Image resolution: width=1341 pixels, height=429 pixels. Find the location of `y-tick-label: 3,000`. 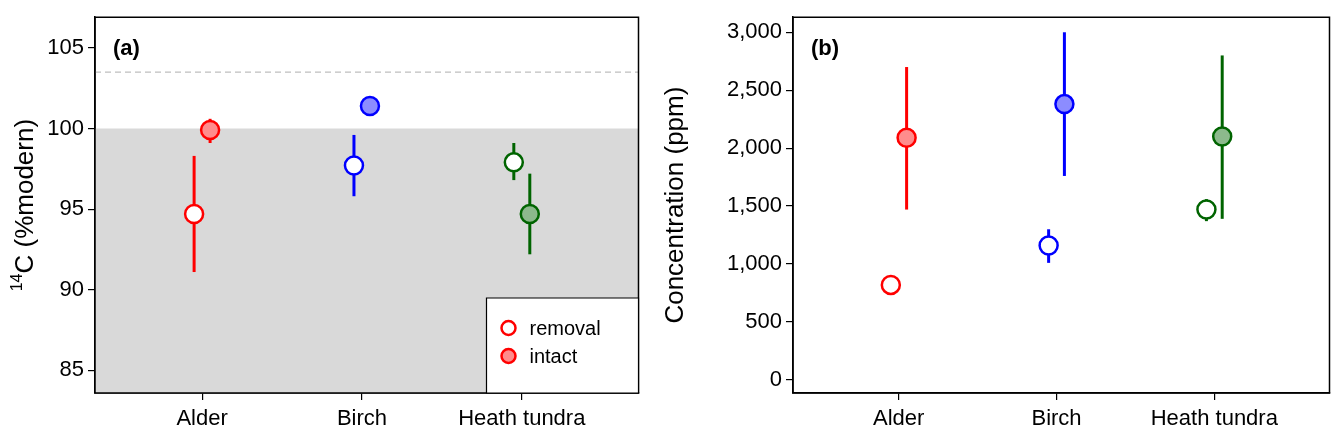

y-tick-label: 3,000 is located at coordinates (754, 31).